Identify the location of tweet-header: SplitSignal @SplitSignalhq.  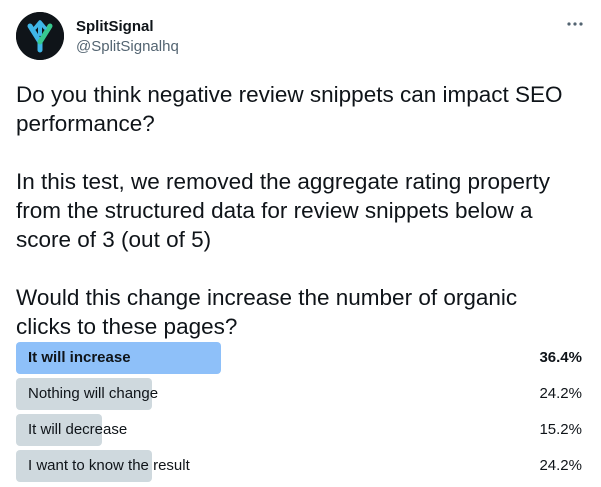
(301, 38).